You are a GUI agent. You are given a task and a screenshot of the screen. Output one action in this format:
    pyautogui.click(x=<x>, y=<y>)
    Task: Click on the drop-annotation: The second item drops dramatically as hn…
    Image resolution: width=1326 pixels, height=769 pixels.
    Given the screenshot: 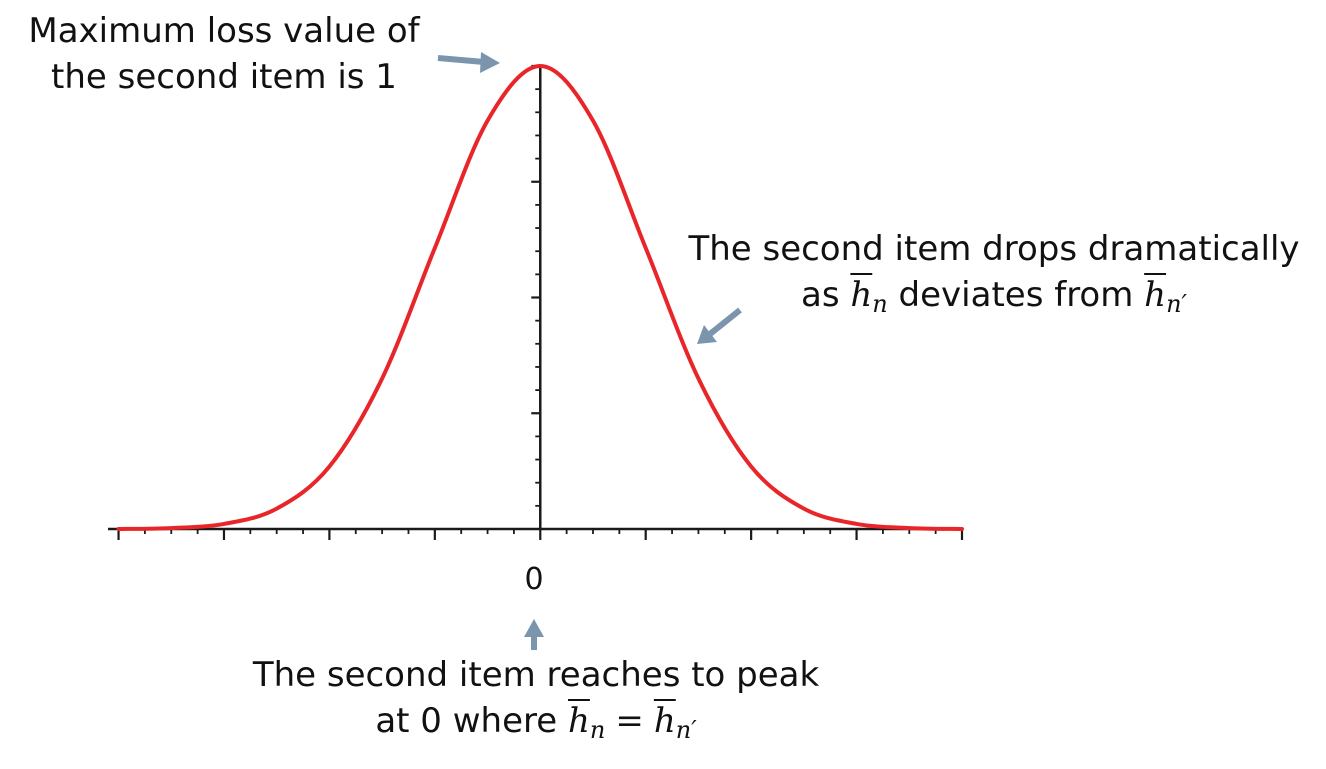 What is the action you would take?
    pyautogui.click(x=994, y=276)
    